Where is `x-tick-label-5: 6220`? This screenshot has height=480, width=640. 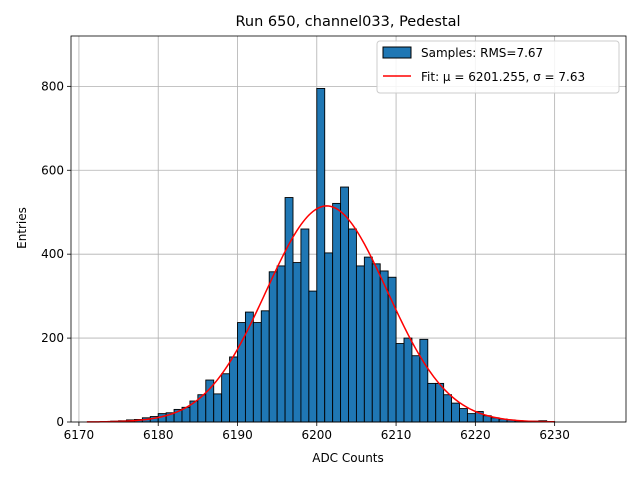
x-tick-label-5: 6220 is located at coordinates (475, 435).